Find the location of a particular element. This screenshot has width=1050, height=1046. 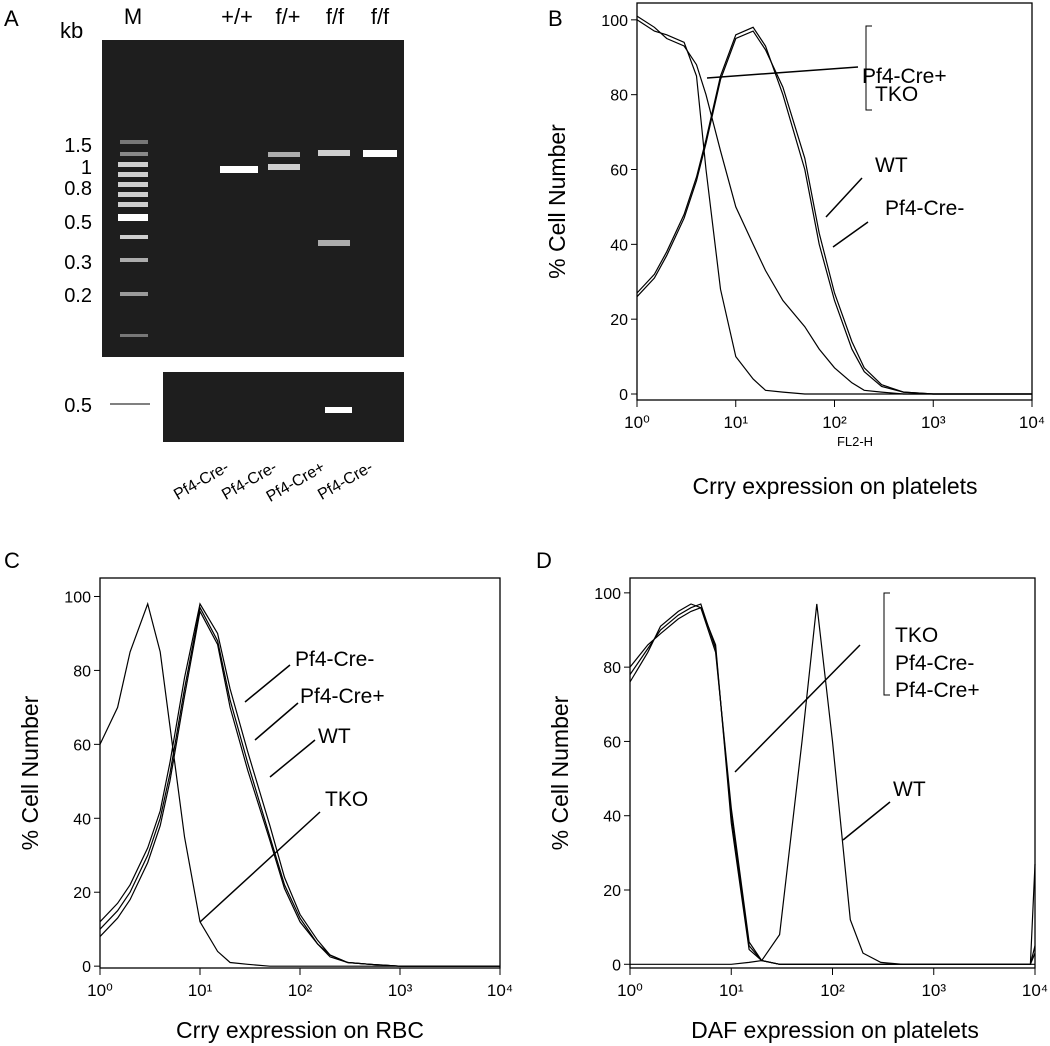

lane-label: M is located at coordinates (133, 16).